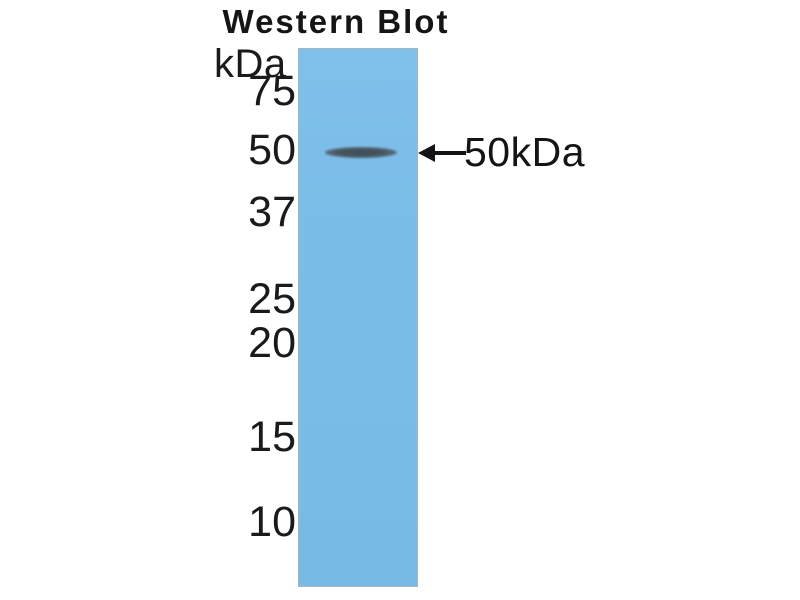  I want to click on mw-marker-10: 10, so click(272, 522).